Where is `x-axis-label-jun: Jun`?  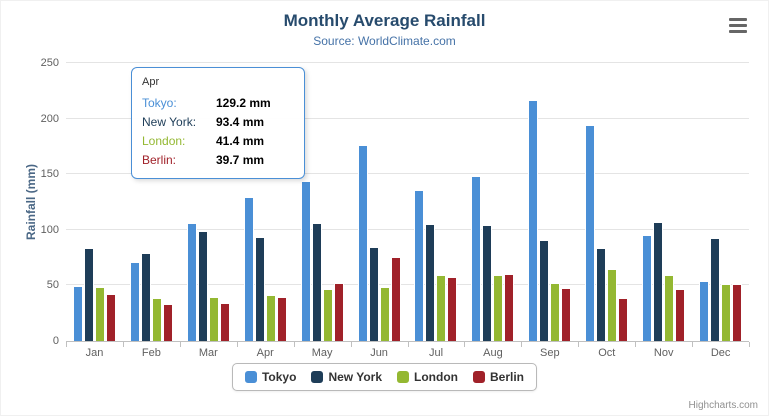 x-axis-label-jun: Jun is located at coordinates (379, 353).